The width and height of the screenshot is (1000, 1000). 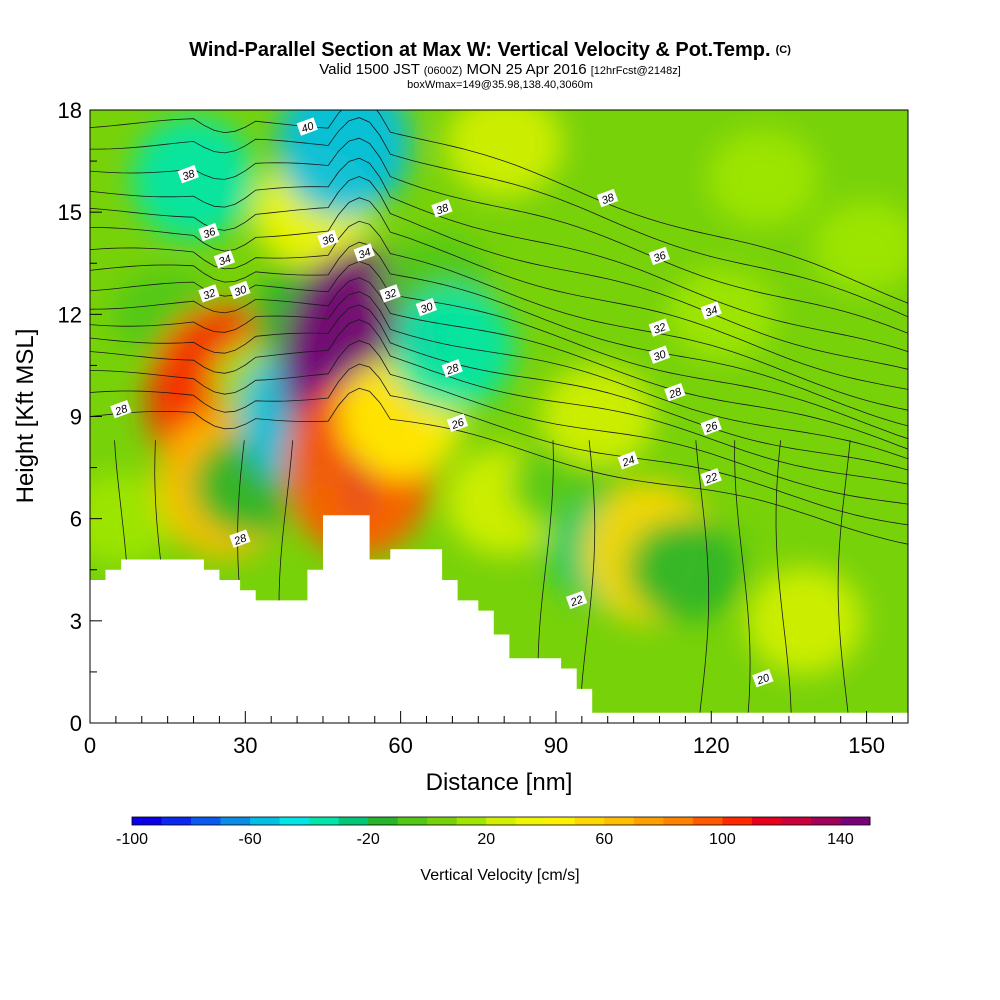 I want to click on theta-contour-label: 30, so click(x=240, y=290).